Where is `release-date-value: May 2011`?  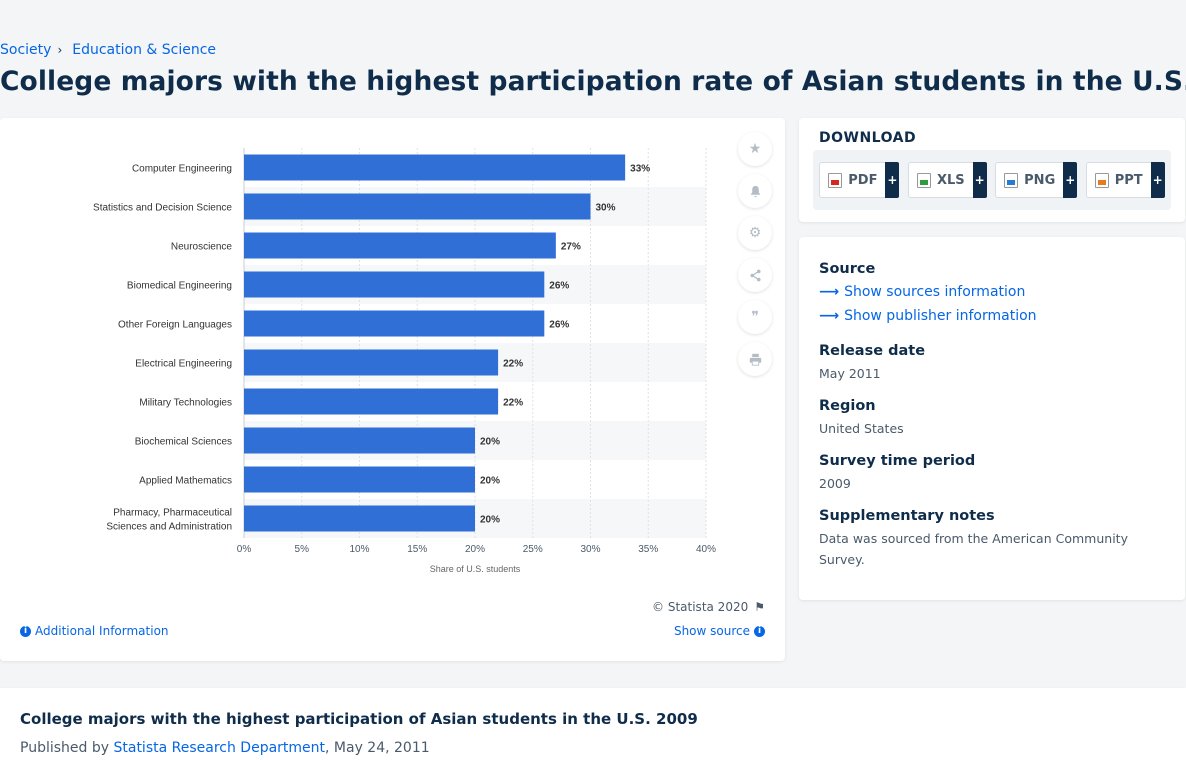
release-date-value: May 2011 is located at coordinates (850, 373).